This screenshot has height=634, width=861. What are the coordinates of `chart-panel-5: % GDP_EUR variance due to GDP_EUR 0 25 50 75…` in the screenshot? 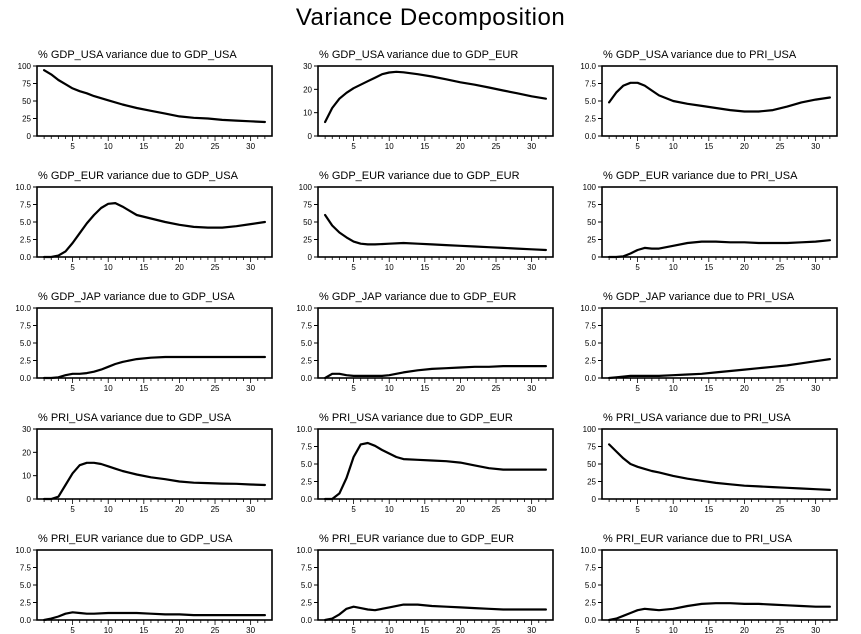 It's located at (426, 221).